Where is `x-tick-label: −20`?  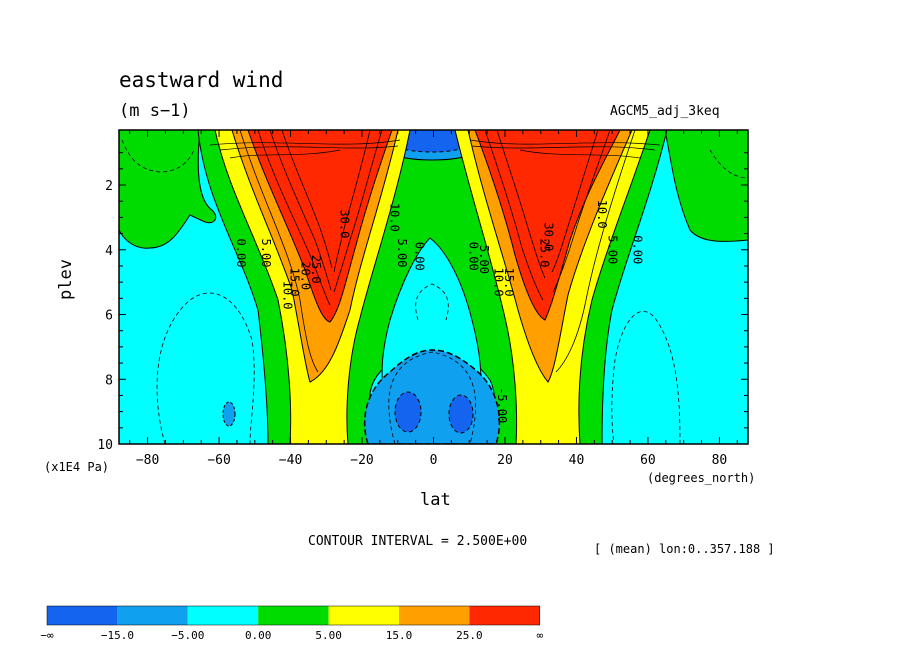 x-tick-label: −20 is located at coordinates (361, 460).